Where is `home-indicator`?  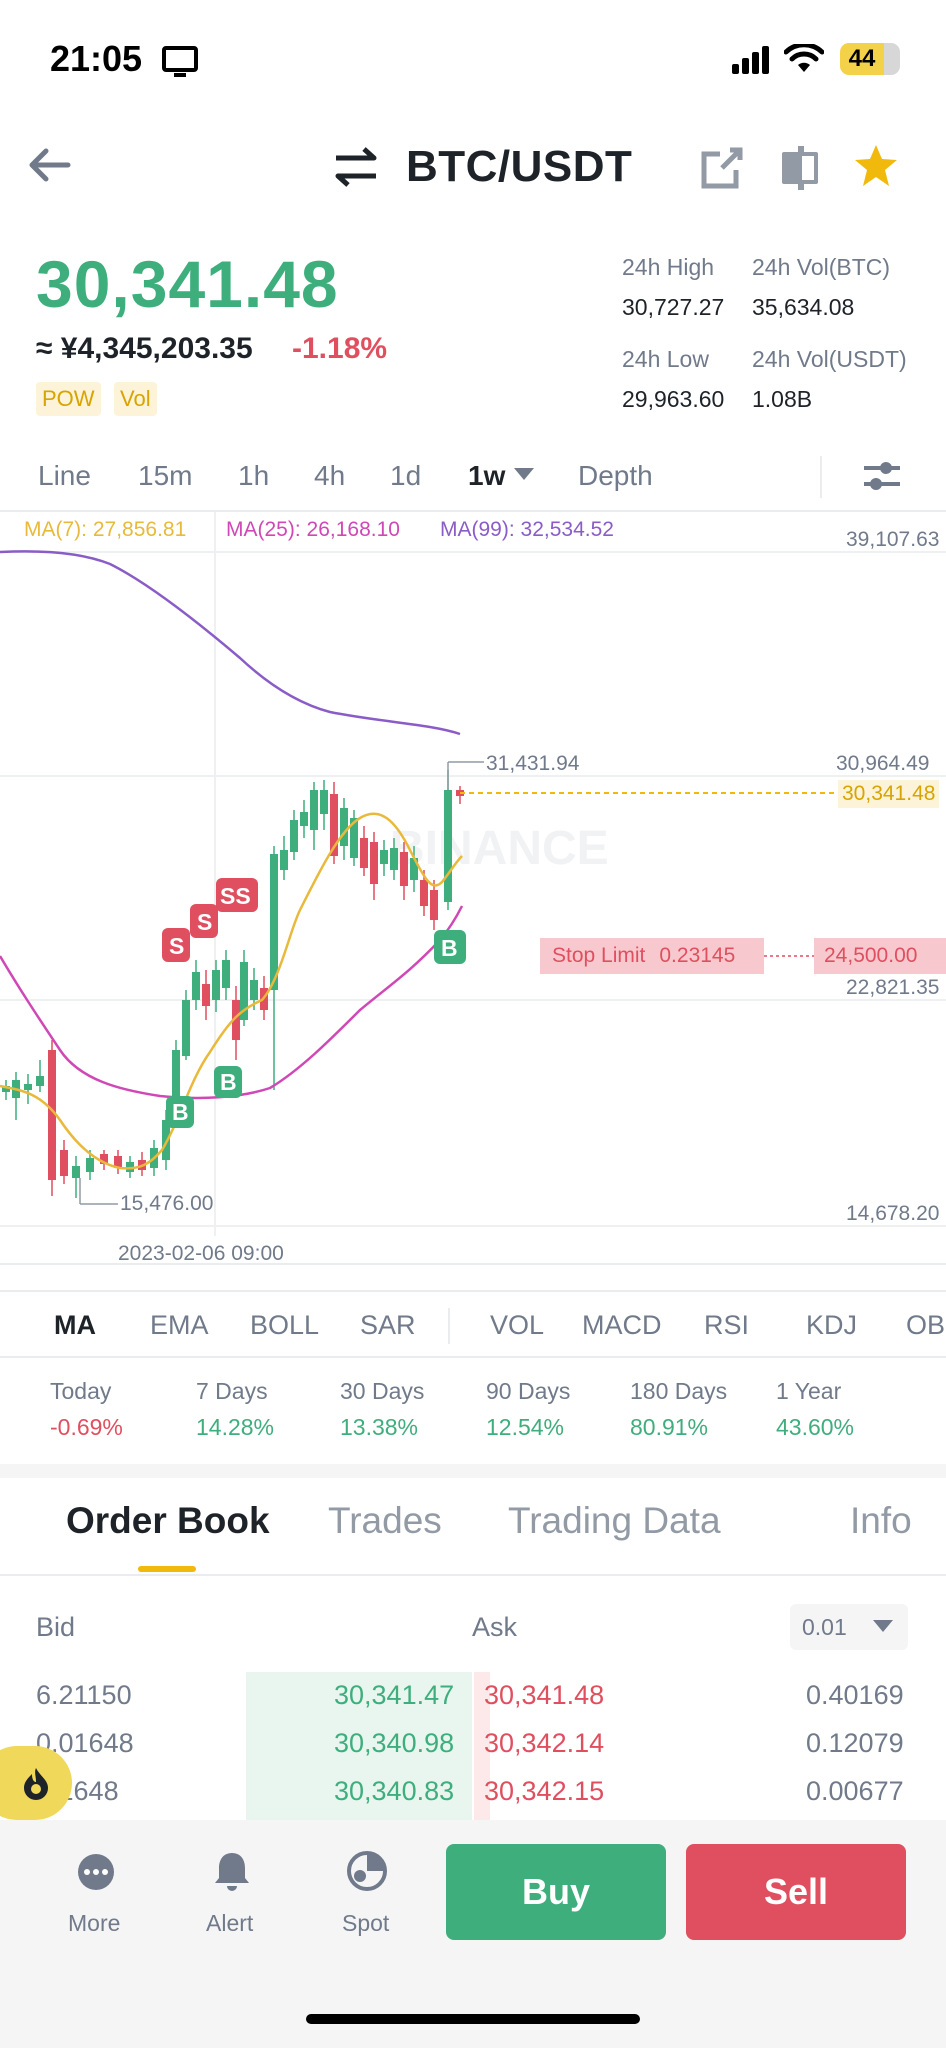
home-indicator is located at coordinates (473, 2019).